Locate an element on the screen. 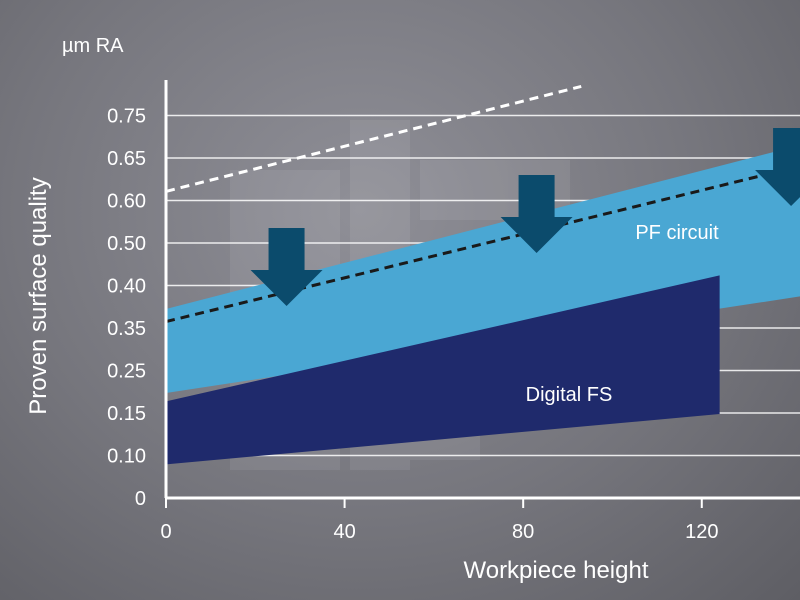 This screenshot has width=800, height=600. y-tick-label: 0.40 is located at coordinates (126, 287).